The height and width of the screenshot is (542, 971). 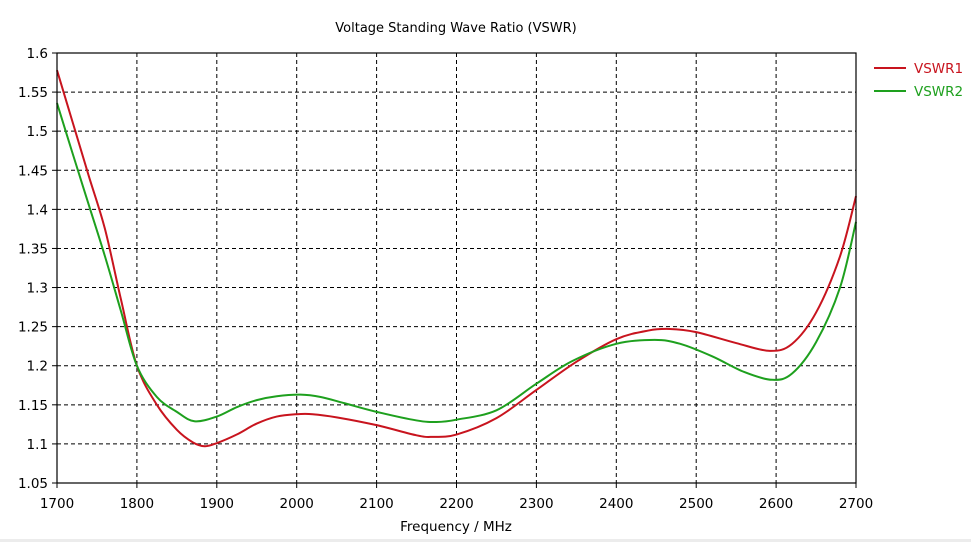 What do you see at coordinates (37, 367) in the screenshot?
I see `y-tick-label: 1.2` at bounding box center [37, 367].